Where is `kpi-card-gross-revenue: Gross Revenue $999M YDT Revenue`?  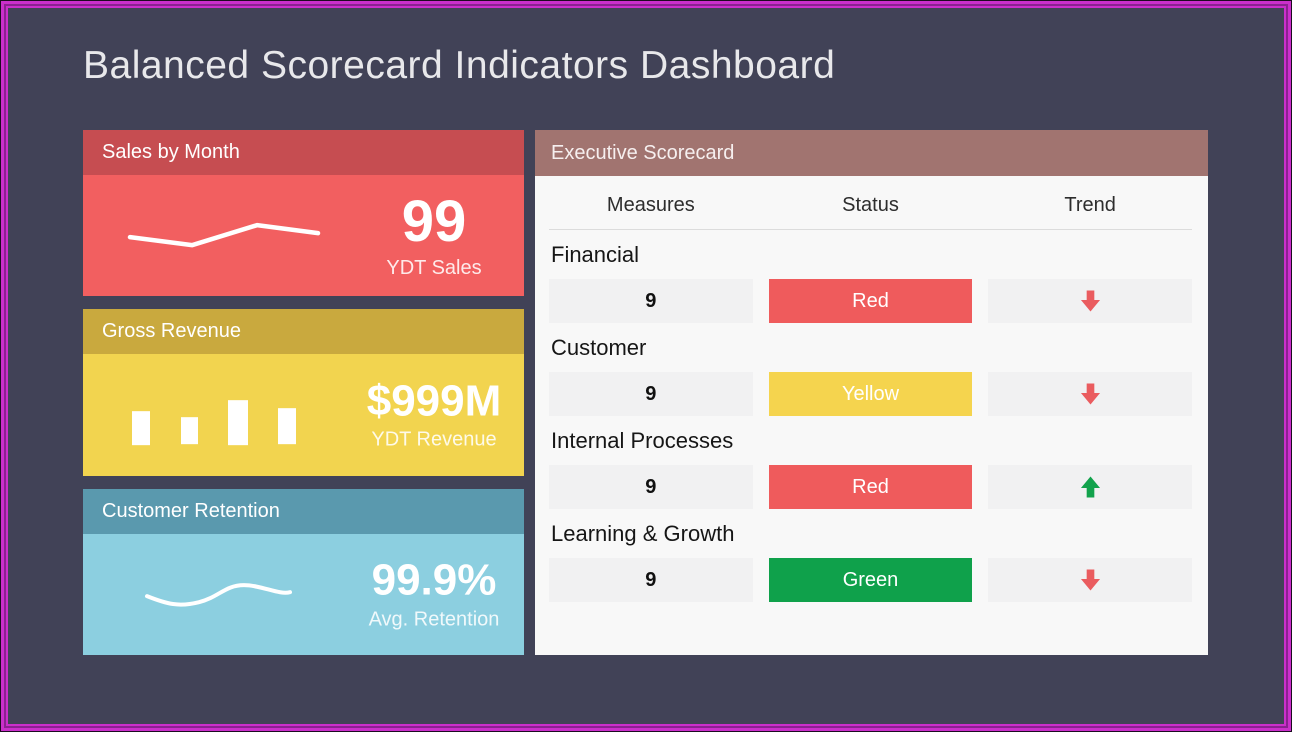
kpi-card-gross-revenue: Gross Revenue $999M YDT Revenue is located at coordinates (303, 392).